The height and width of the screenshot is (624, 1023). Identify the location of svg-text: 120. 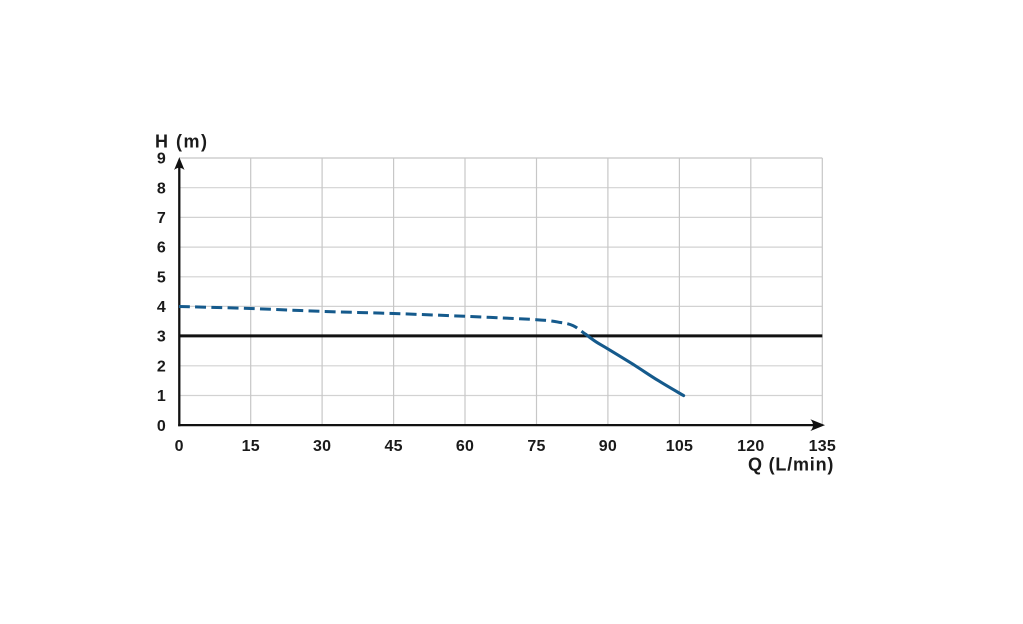
(750, 446).